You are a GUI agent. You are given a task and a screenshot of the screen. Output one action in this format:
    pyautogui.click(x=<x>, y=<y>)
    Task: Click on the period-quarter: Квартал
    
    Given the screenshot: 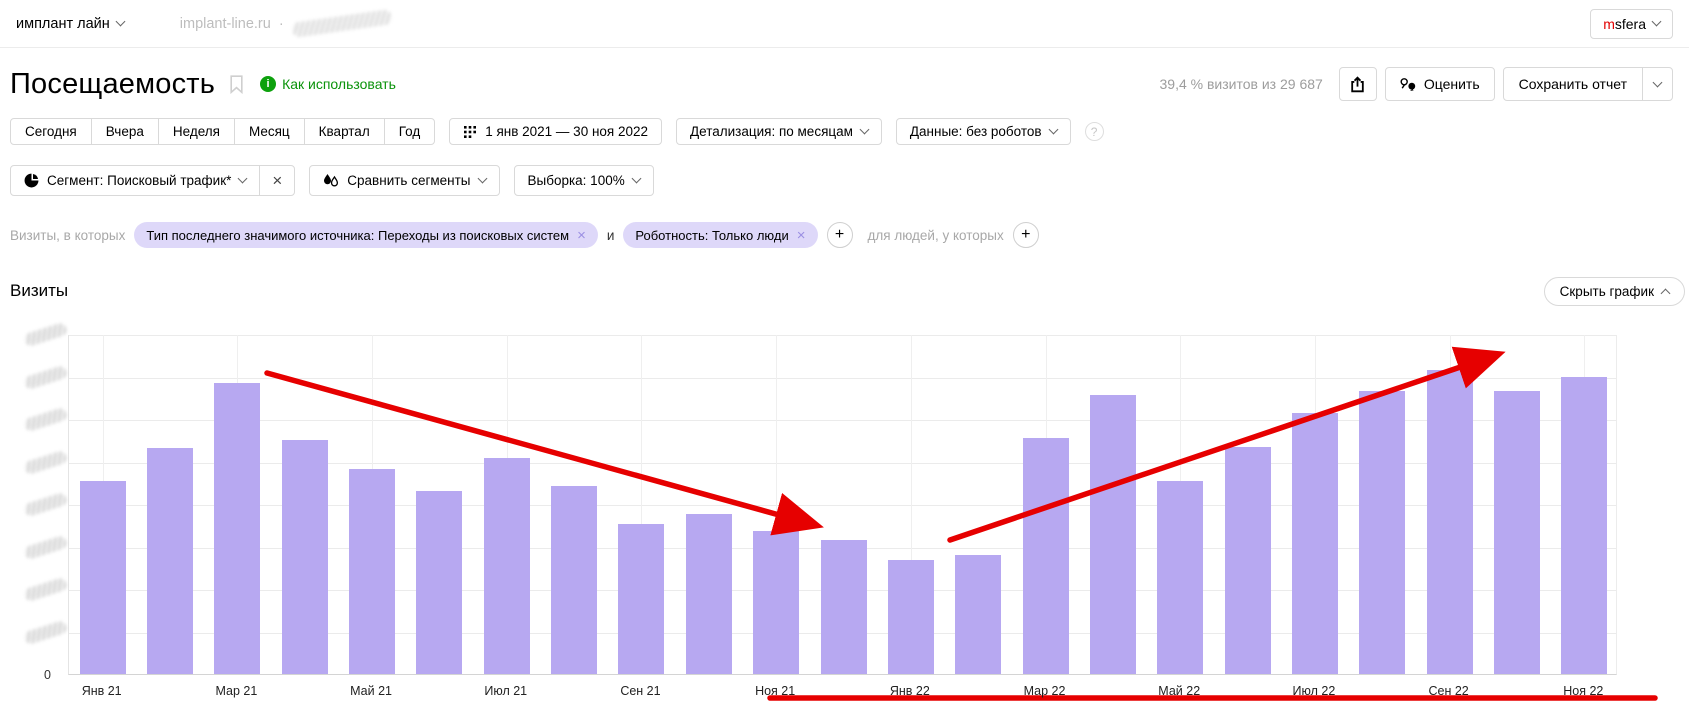 What is the action you would take?
    pyautogui.click(x=344, y=131)
    